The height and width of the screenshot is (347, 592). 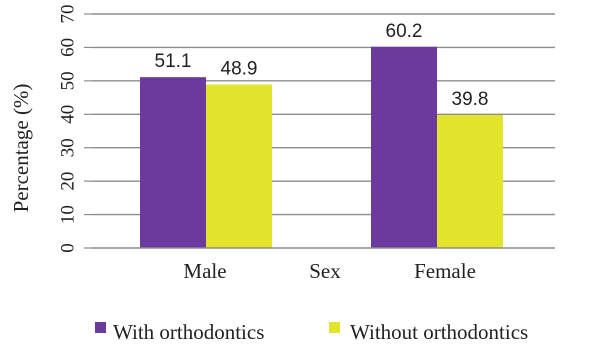 What do you see at coordinates (68, 80) in the screenshot?
I see `y-tick-label-50: 50` at bounding box center [68, 80].